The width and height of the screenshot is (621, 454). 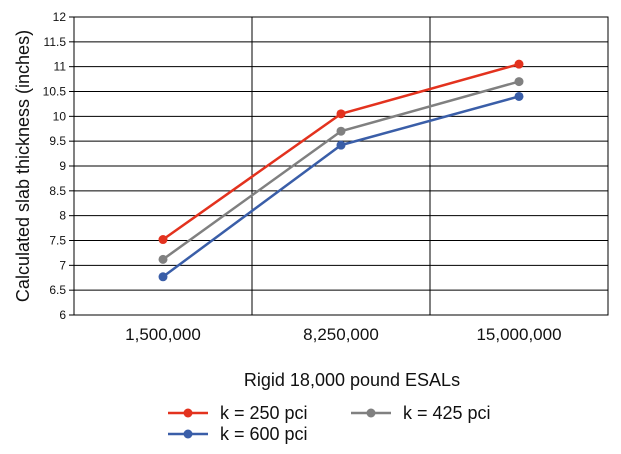 I want to click on legend: k = 250 pci k = 425 pci k = 600 pci, so click(x=329, y=423).